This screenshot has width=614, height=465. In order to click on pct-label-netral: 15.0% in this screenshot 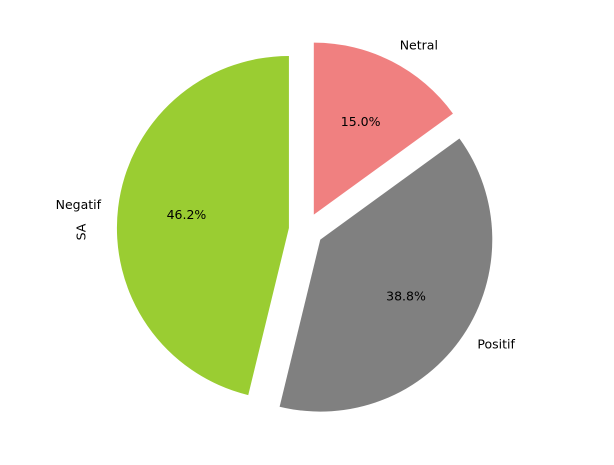, I will do `click(361, 121)`.